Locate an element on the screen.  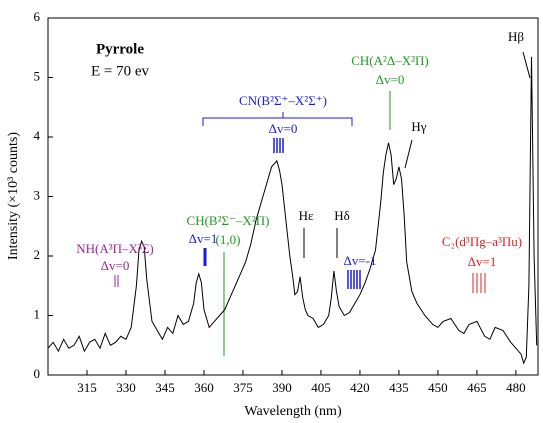
annotation: C₂(d³Πg–a³Πu) is located at coordinates (482, 241).